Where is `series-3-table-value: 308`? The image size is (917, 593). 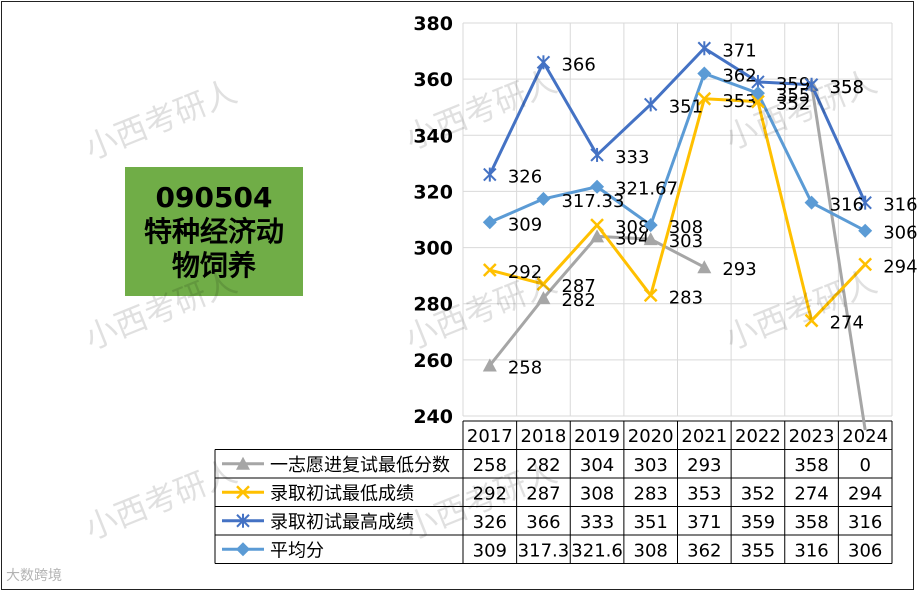
series-3-table-value: 308 is located at coordinates (651, 550).